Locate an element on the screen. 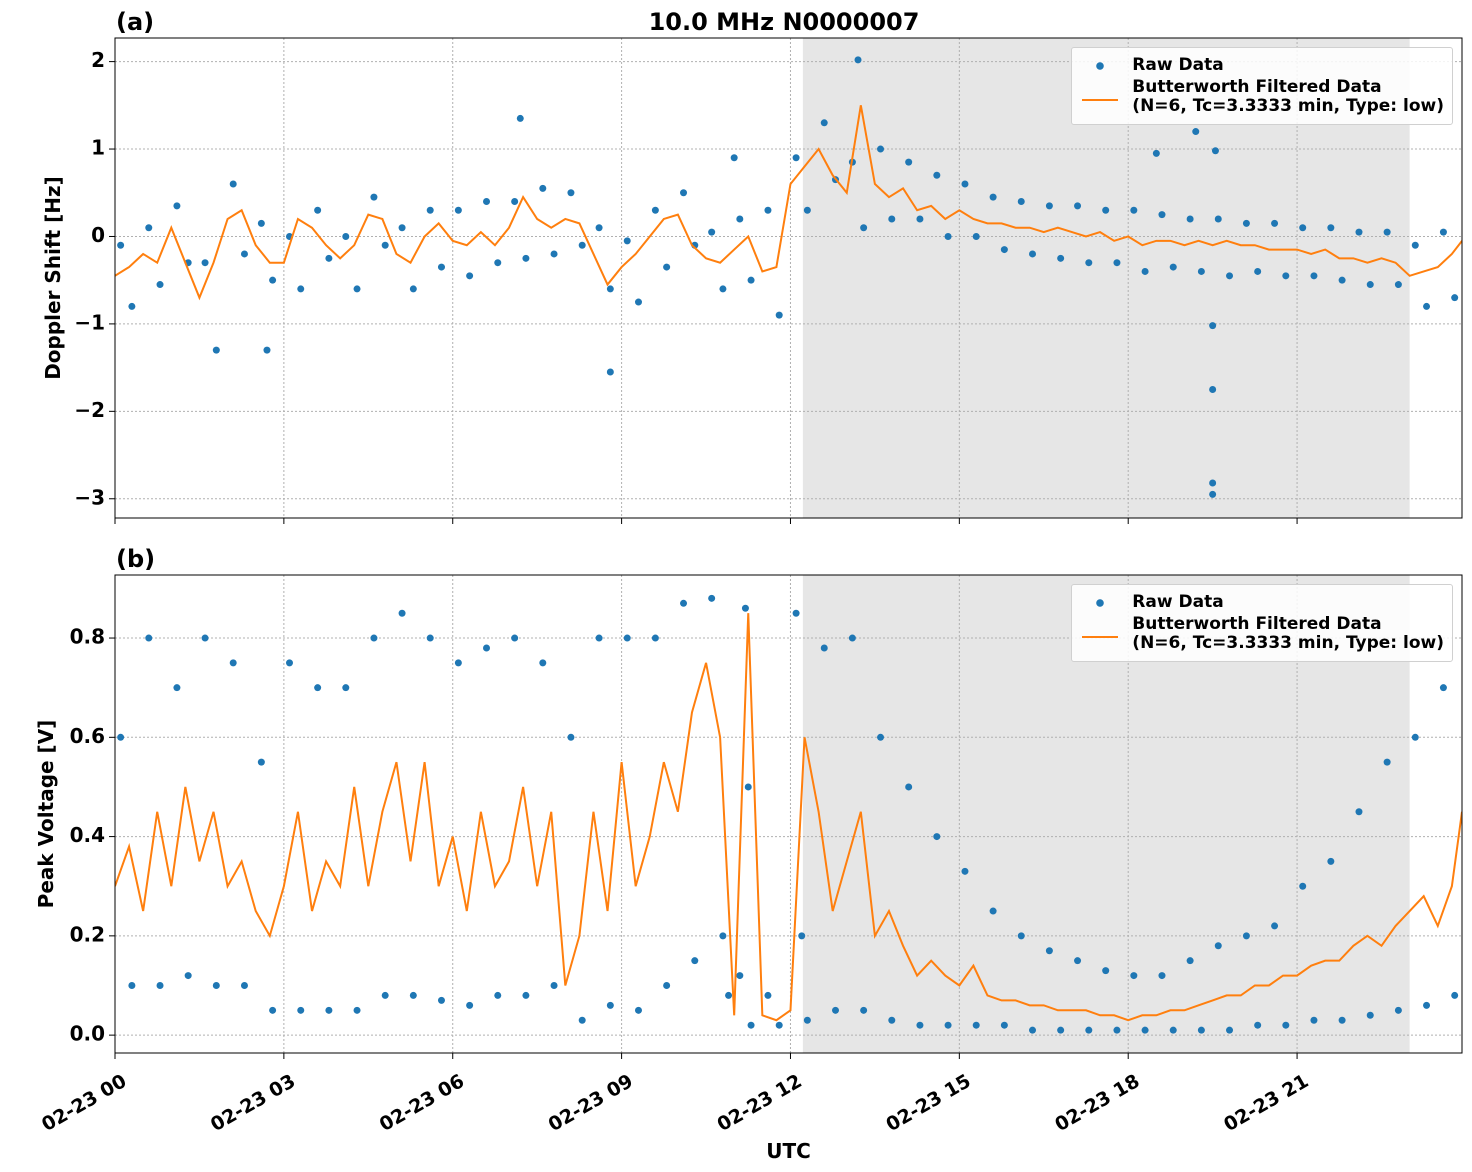 Image resolution: width=1472 pixels, height=1172 pixels. y-tick-label: 0.0 is located at coordinates (87, 1034).